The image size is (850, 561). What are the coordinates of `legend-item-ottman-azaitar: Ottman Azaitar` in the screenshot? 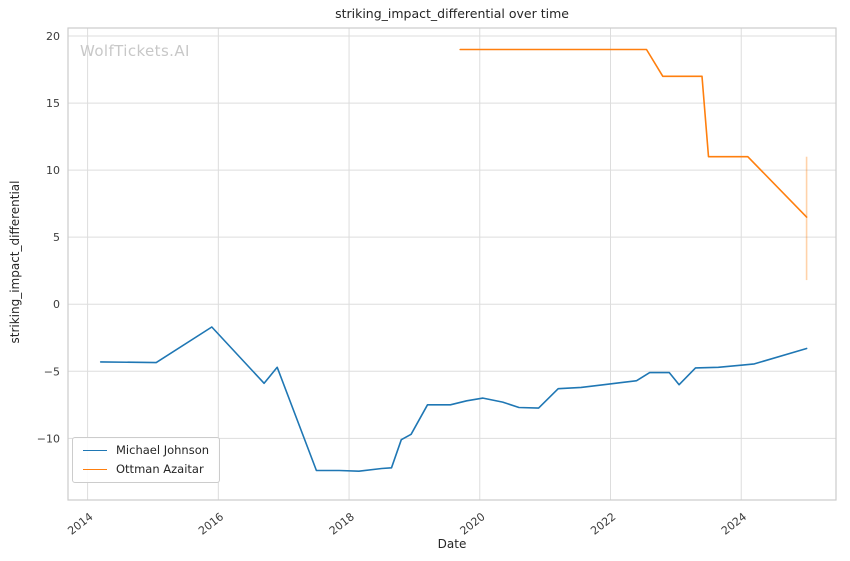 It's located at (146, 468).